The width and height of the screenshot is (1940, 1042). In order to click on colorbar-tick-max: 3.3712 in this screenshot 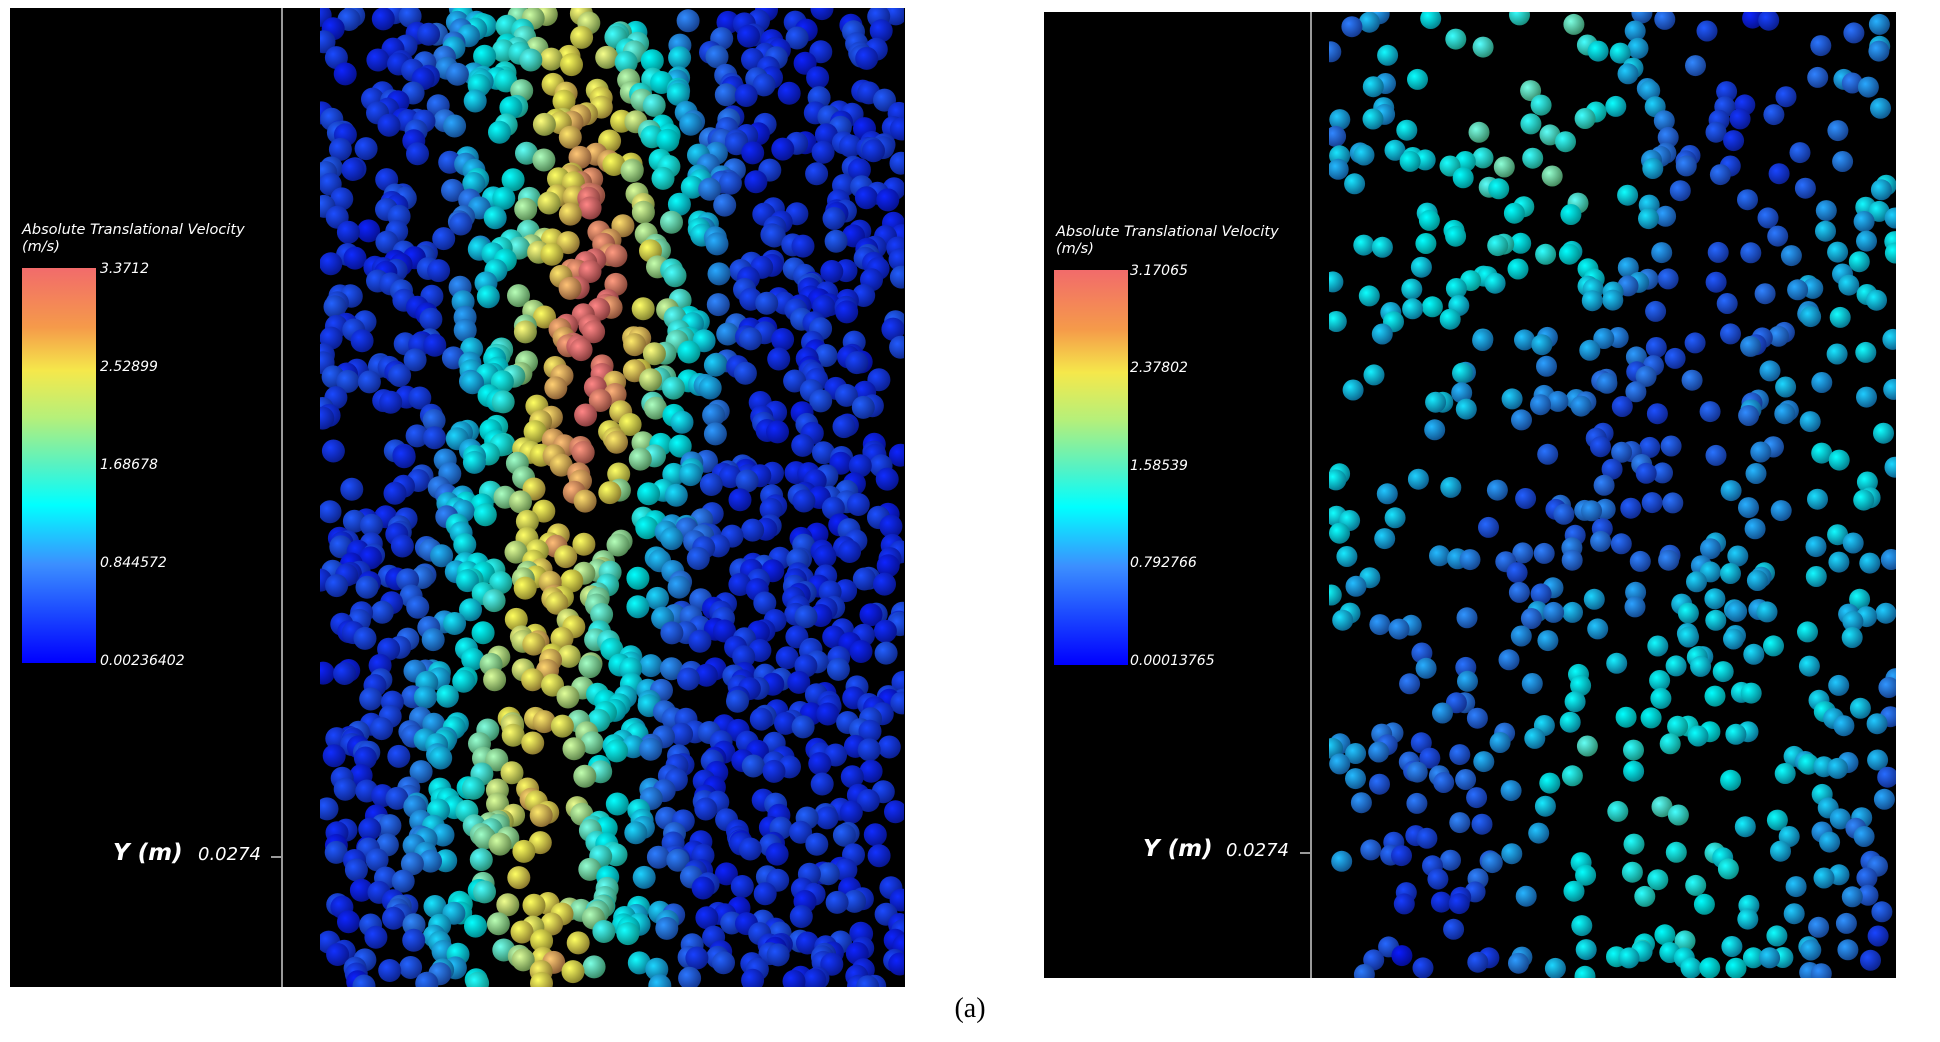, I will do `click(124, 269)`.